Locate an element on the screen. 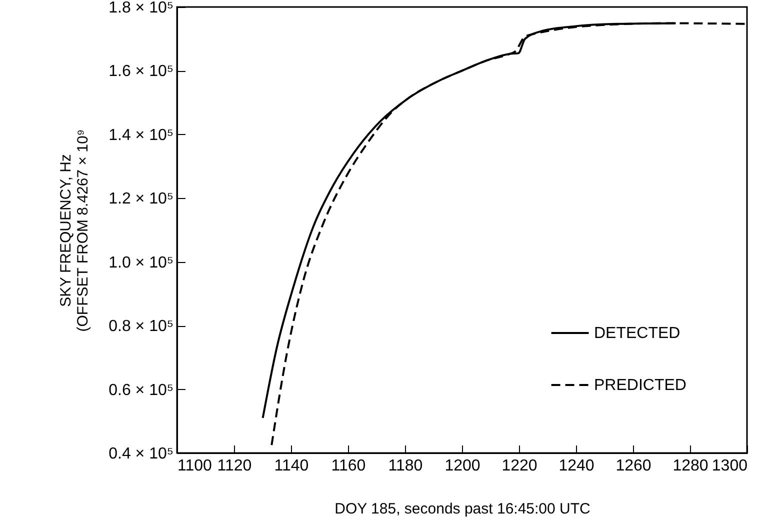 The width and height of the screenshot is (770, 529). x-tick-label: 1300 is located at coordinates (730, 466).